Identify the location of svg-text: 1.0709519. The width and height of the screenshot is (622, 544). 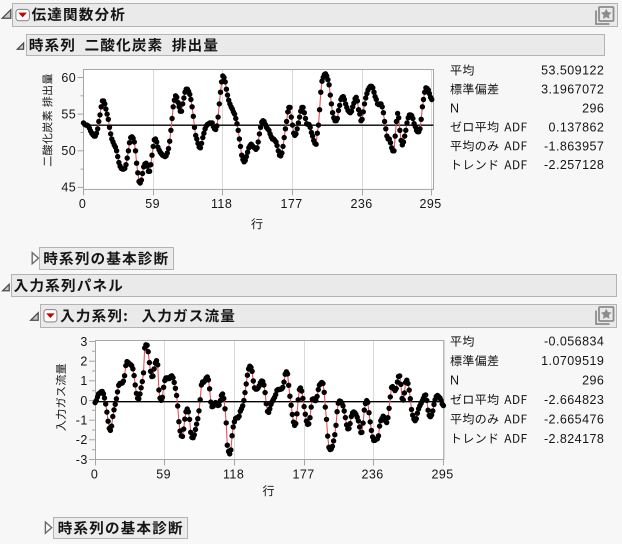
(572, 361).